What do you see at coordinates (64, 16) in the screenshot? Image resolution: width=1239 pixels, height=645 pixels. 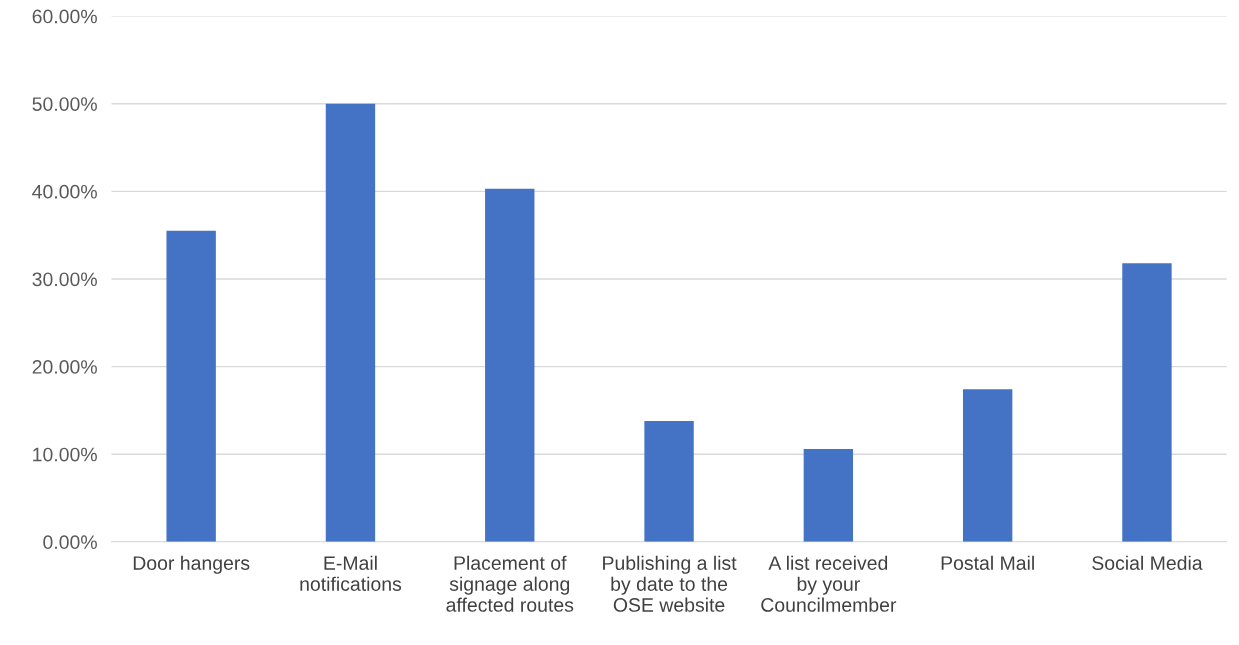 I see `y-tick-label: 60.00%` at bounding box center [64, 16].